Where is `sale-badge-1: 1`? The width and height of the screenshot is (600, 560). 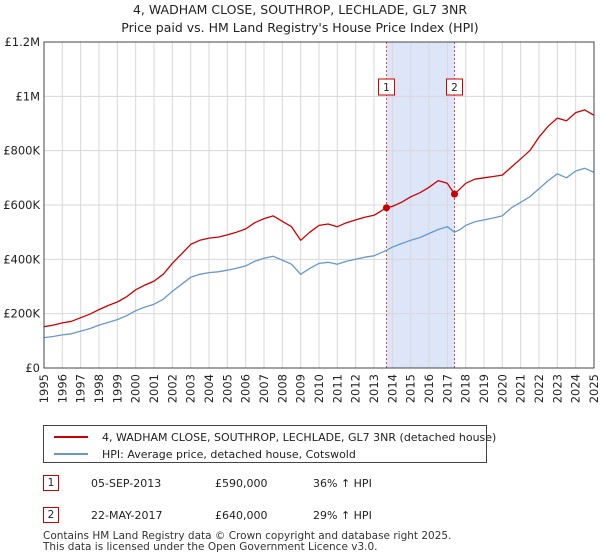 sale-badge-1: 1 is located at coordinates (51, 483).